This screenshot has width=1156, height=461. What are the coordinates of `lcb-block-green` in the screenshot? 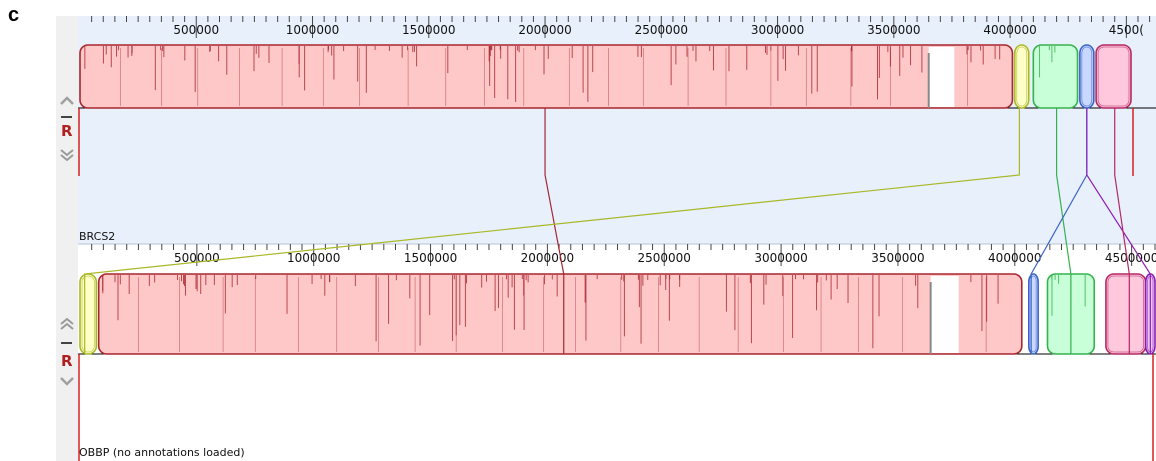 It's located at (1055, 76).